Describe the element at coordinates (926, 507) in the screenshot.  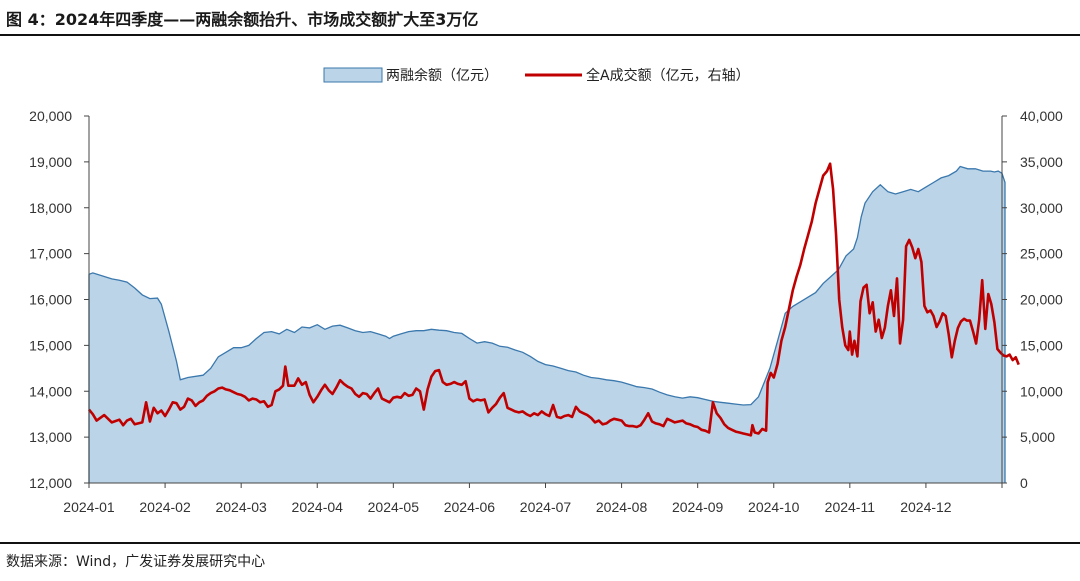
I see `x-tick-label: 2024-12` at that location.